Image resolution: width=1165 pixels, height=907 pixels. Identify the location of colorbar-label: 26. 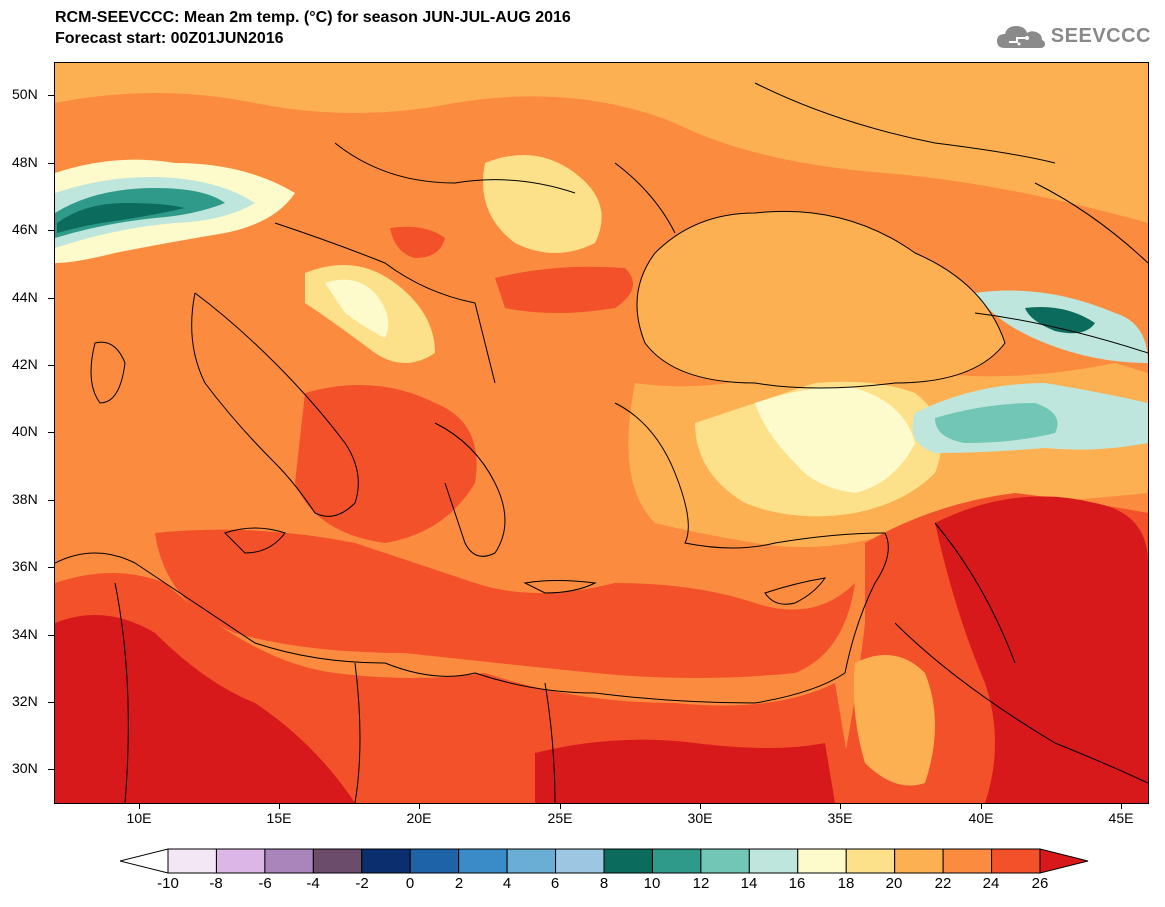
(1040, 883).